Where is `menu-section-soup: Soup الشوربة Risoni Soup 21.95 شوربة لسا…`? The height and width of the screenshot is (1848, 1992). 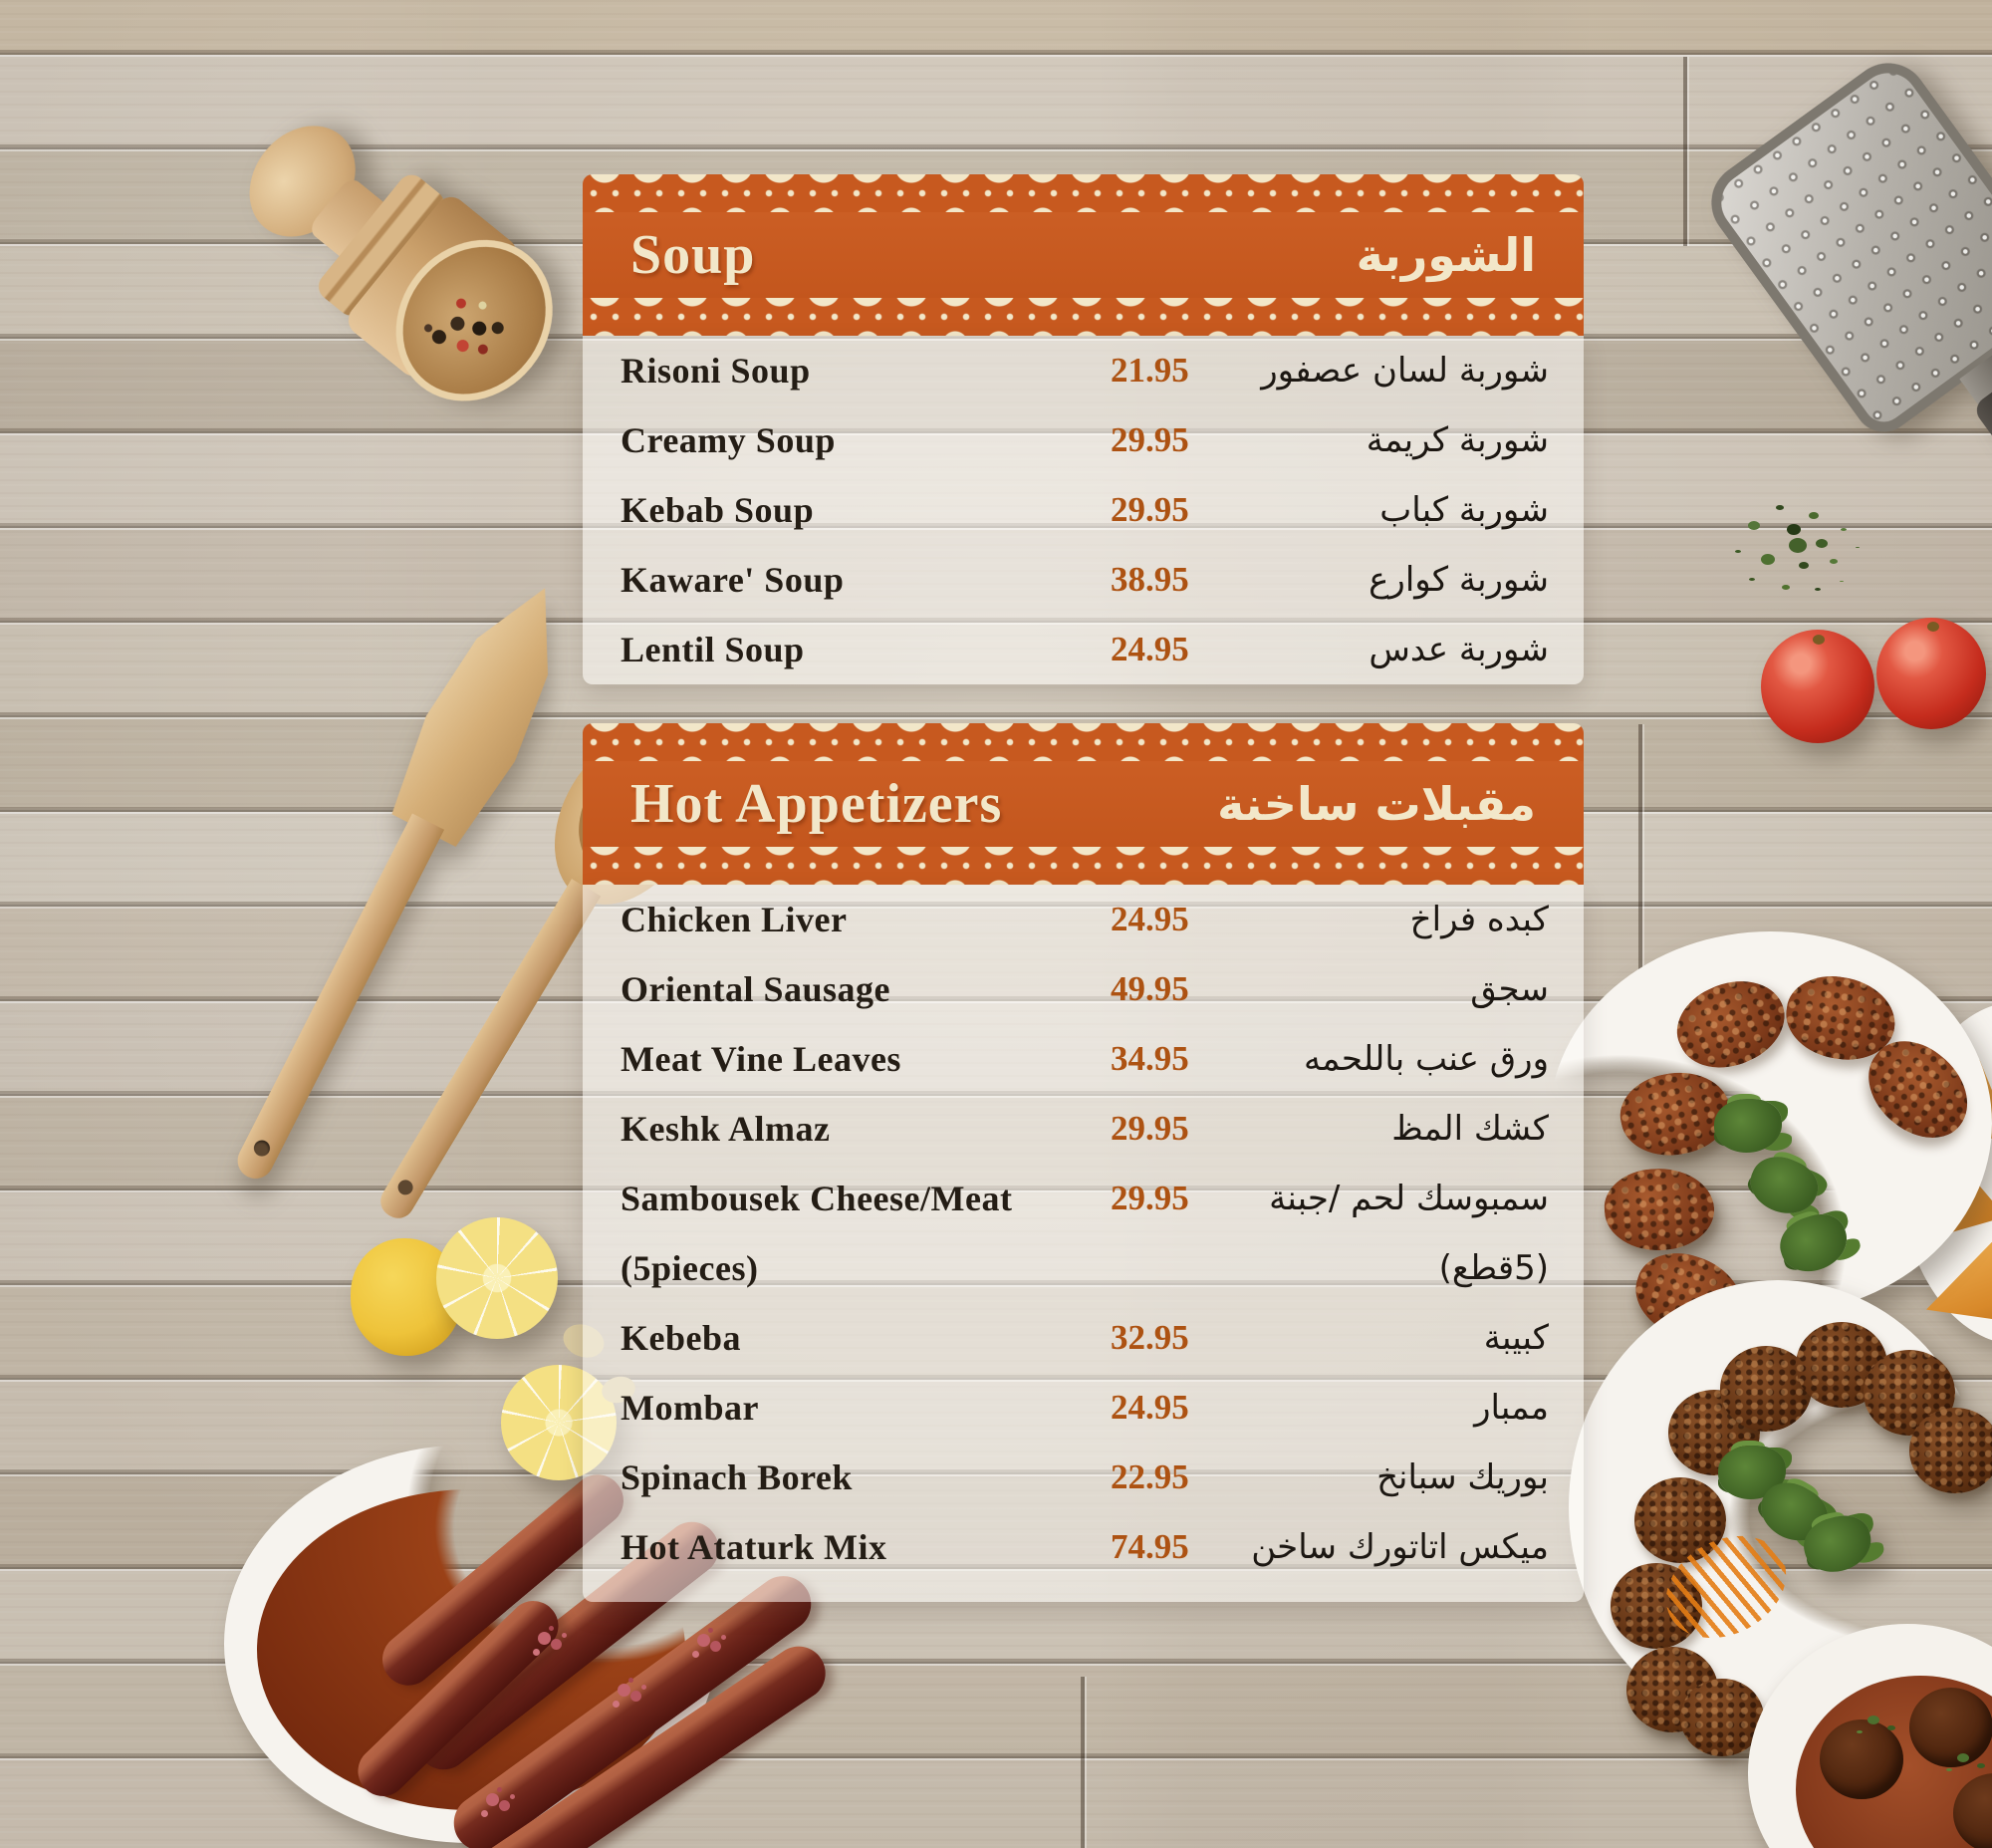
menu-section-soup: Soup الشوربة Risoni Soup 21.95 شوربة لسا… is located at coordinates (1084, 429).